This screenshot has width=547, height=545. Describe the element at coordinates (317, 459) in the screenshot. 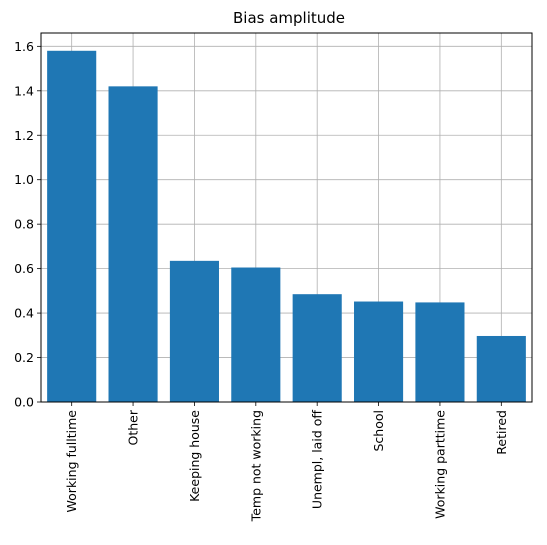

I see `x-tick-label: Unempl, laid off` at that location.